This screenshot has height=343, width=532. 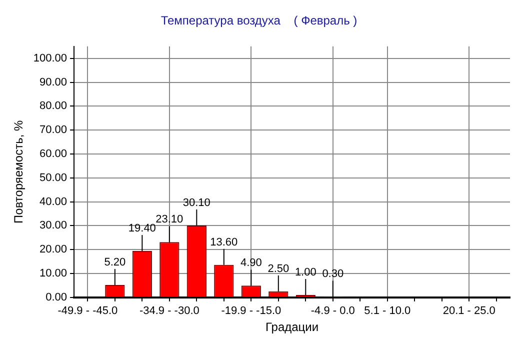 I want to click on x-tick-label: -19.9 - -15.0, so click(x=251, y=311).